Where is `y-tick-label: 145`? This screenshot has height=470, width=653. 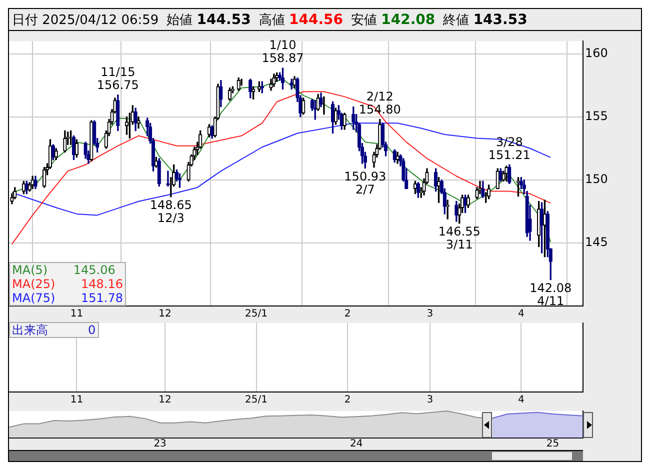 y-tick-label: 145 is located at coordinates (596, 242).